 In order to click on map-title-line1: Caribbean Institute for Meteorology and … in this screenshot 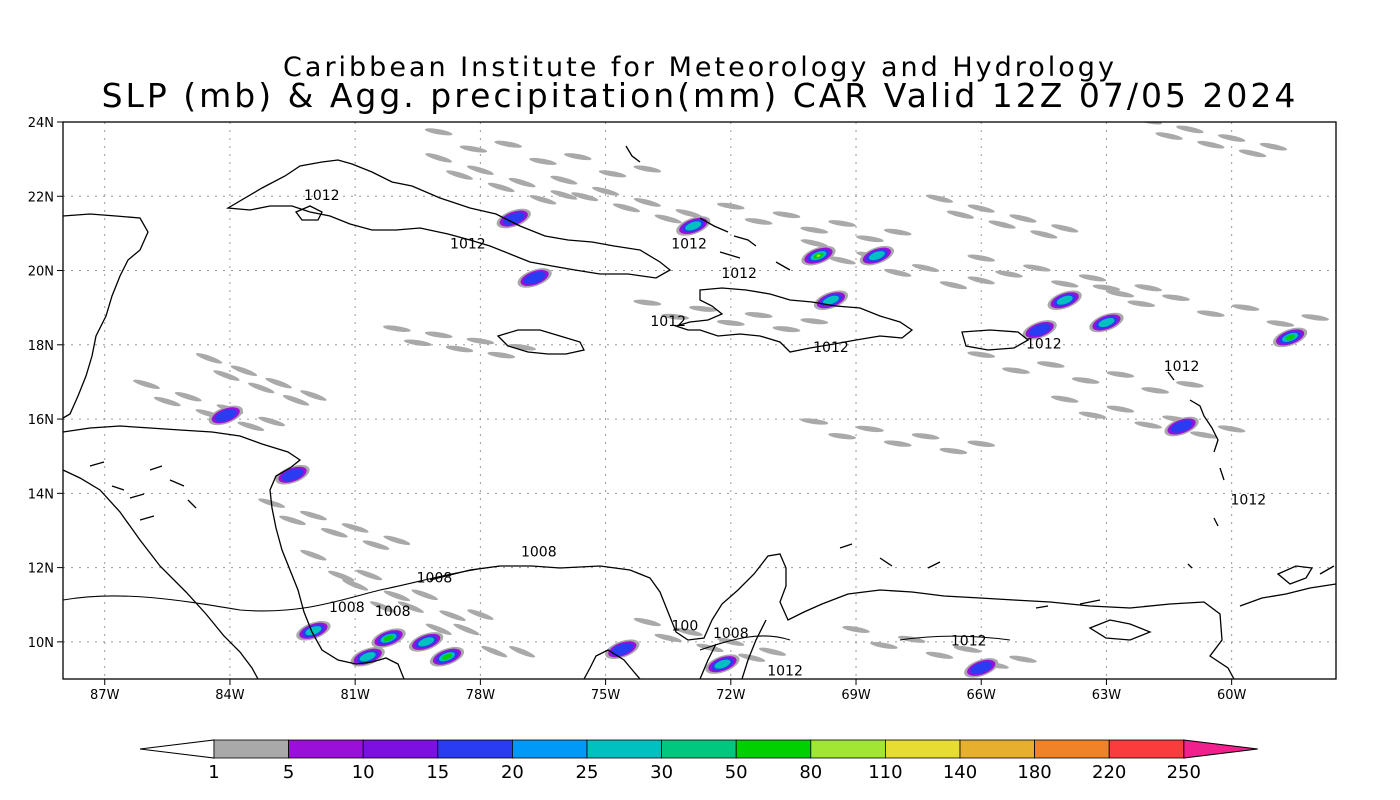, I will do `click(700, 67)`.